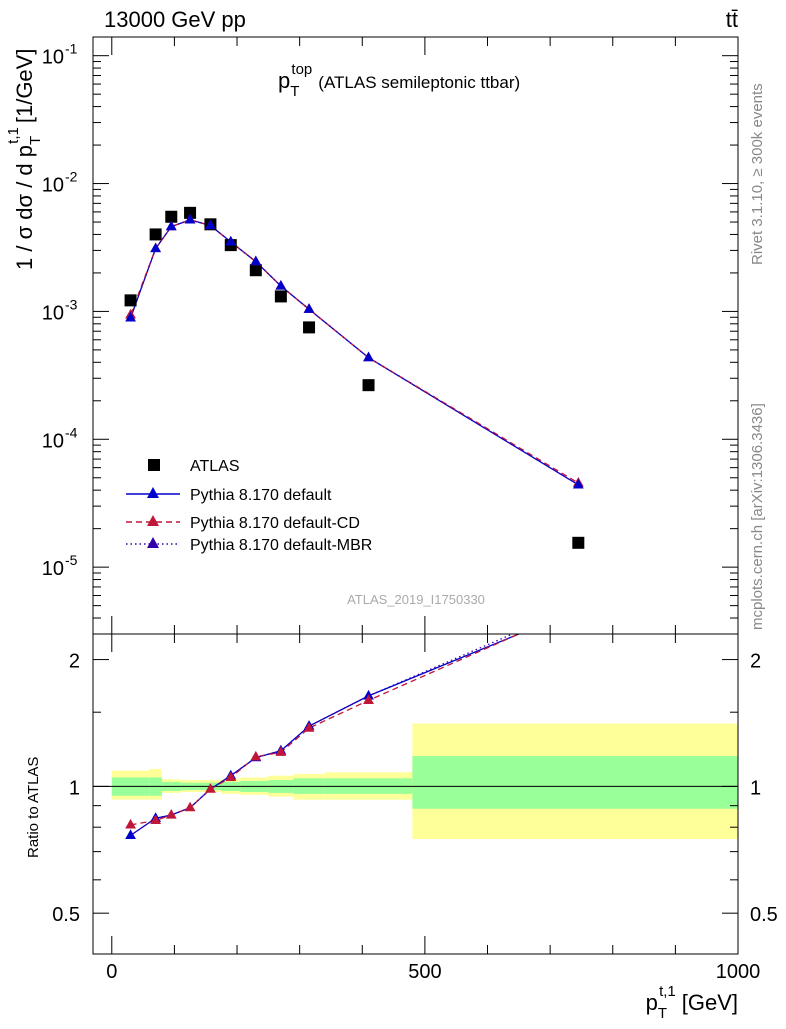 This screenshot has height=1029, width=786. What do you see at coordinates (294, 91) in the screenshot?
I see `title-sub: T` at bounding box center [294, 91].